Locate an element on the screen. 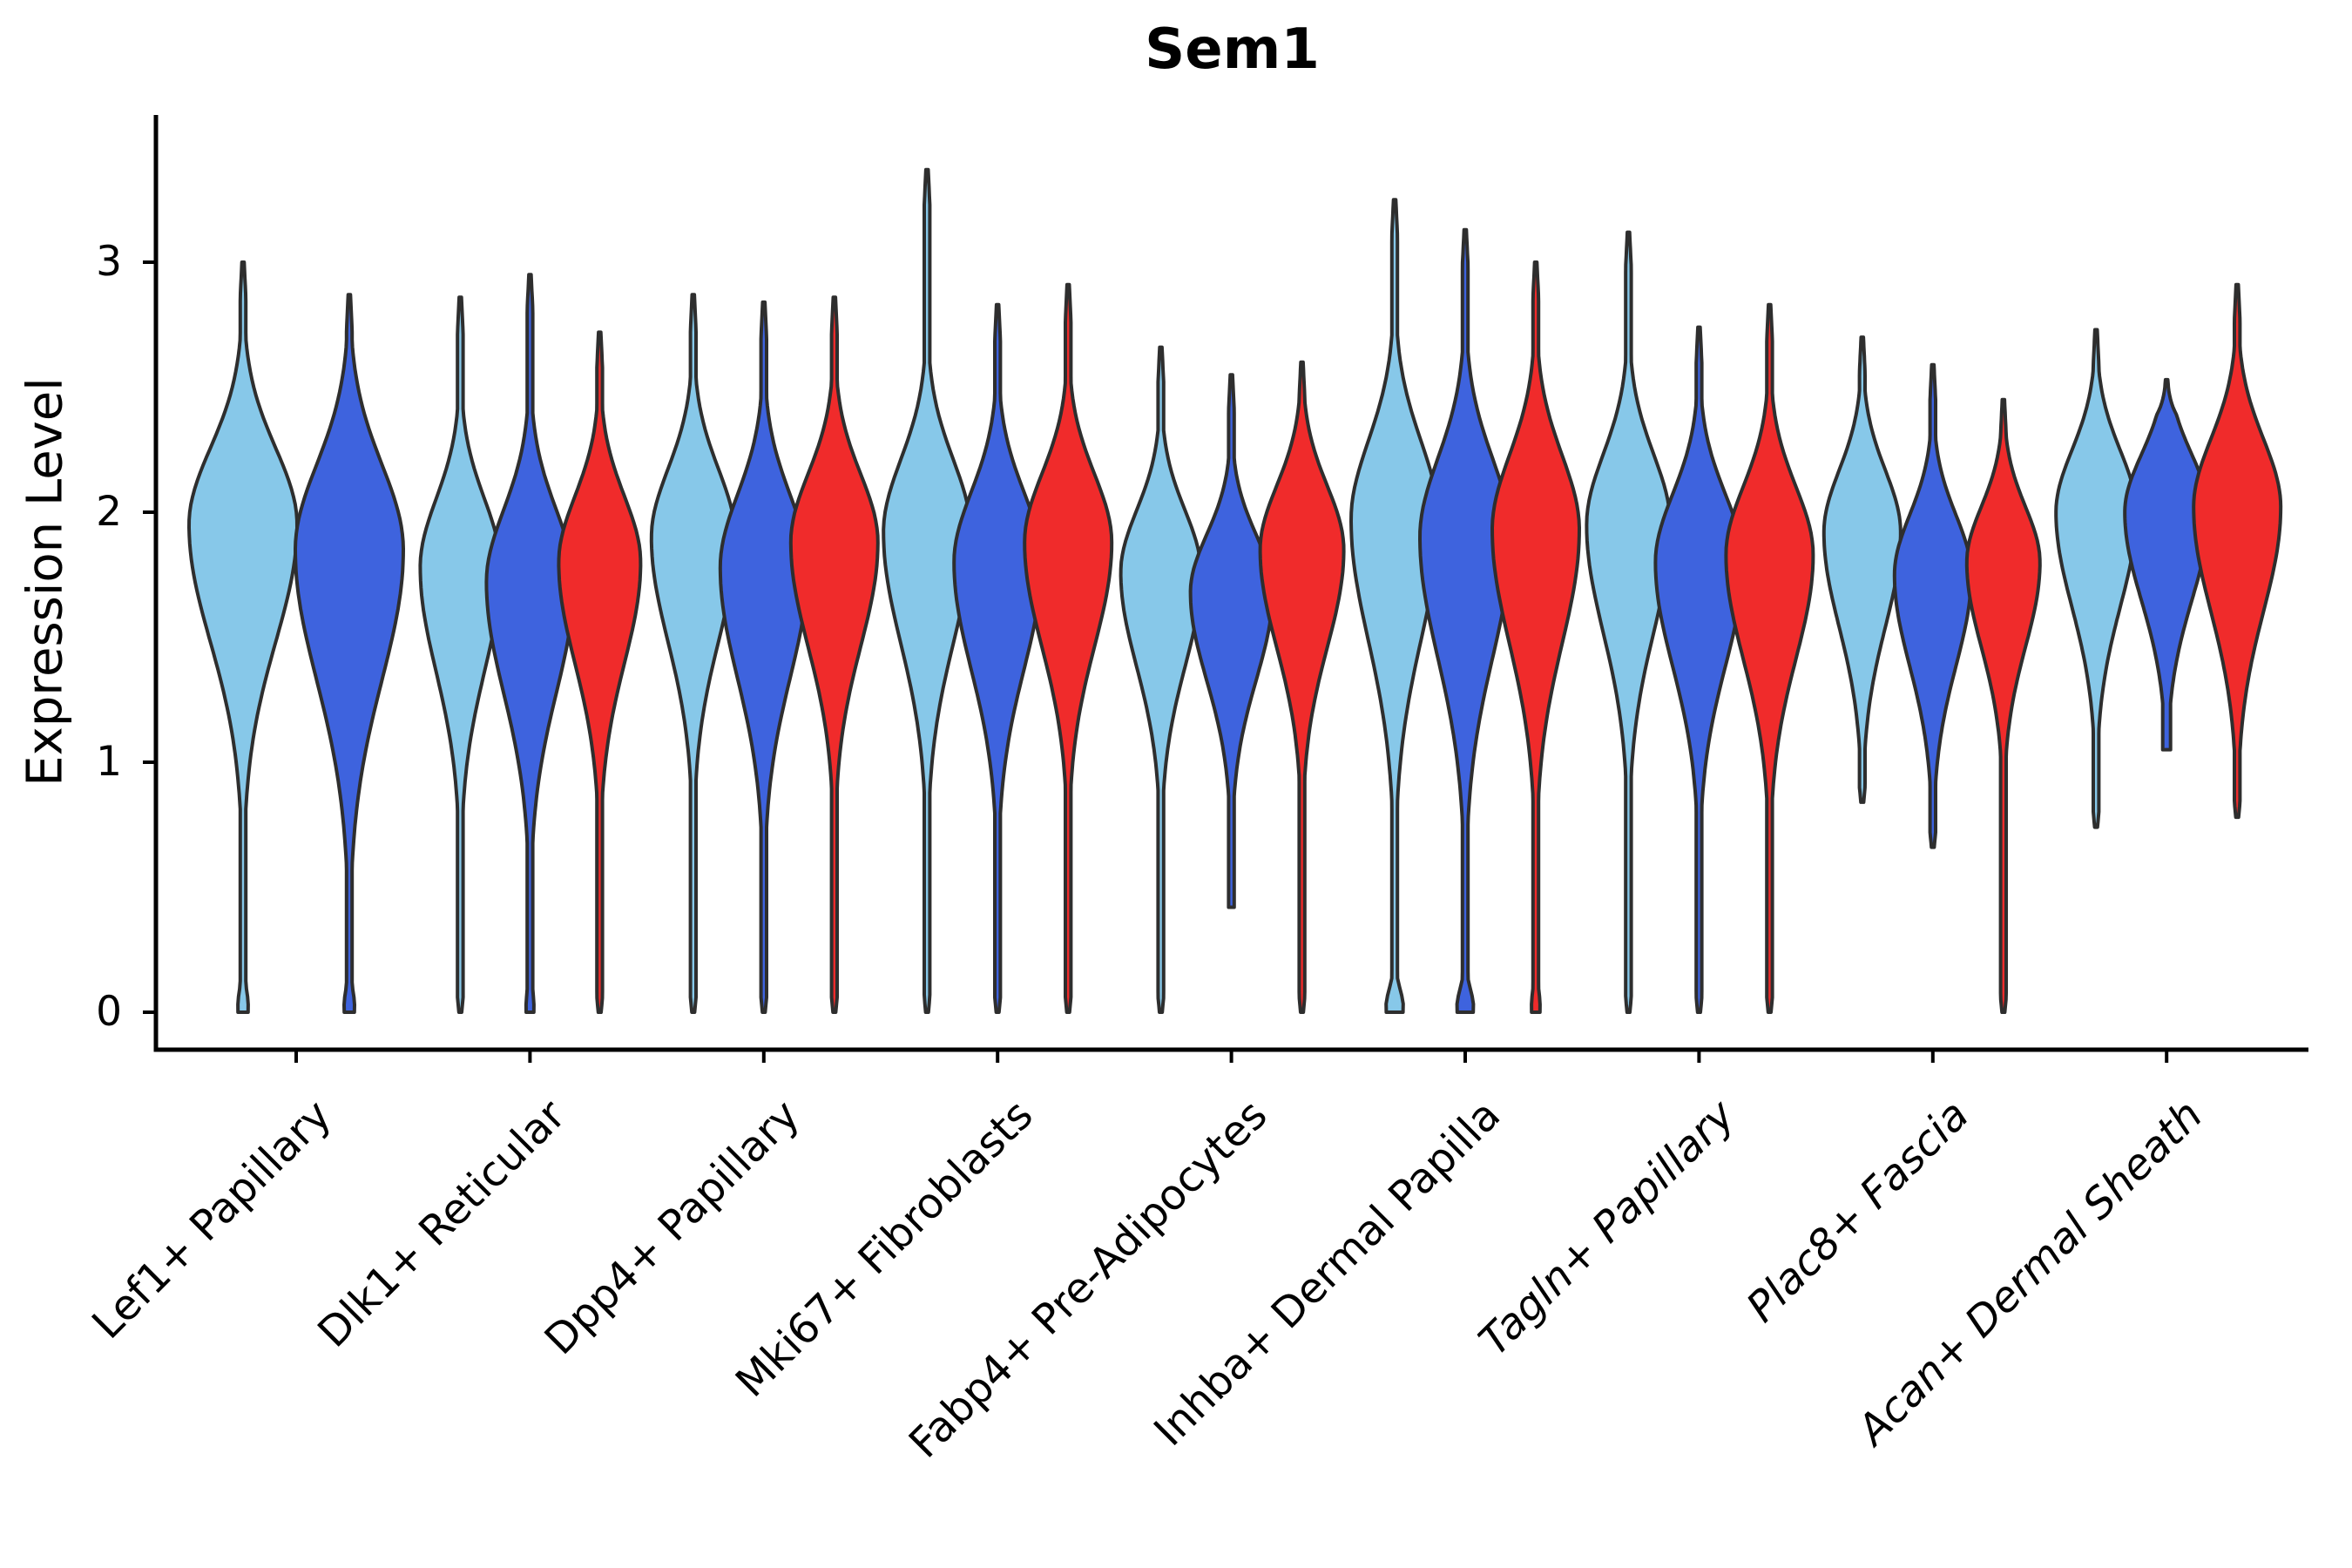  violin-inhba-red-sample is located at coordinates (1536, 637).